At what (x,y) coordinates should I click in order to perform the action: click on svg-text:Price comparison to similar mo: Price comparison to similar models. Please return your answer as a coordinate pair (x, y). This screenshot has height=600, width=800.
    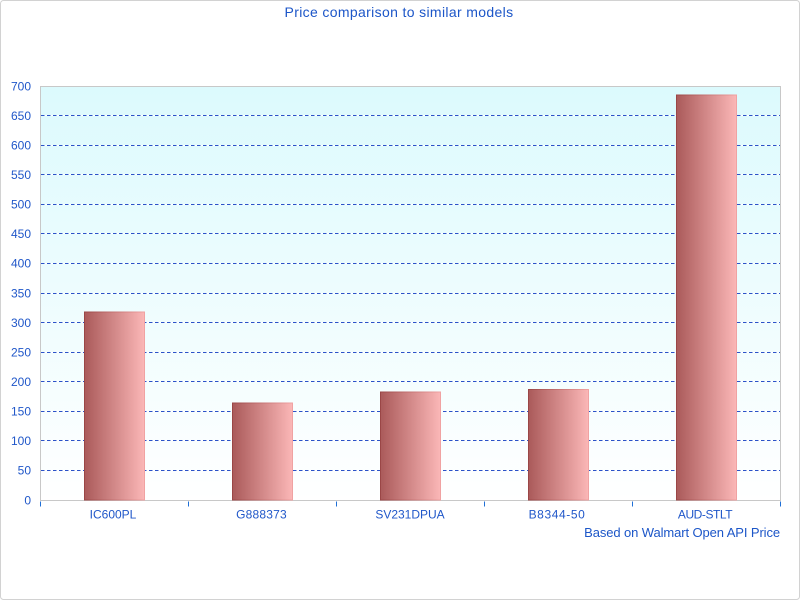
    Looking at the image, I should click on (399, 12).